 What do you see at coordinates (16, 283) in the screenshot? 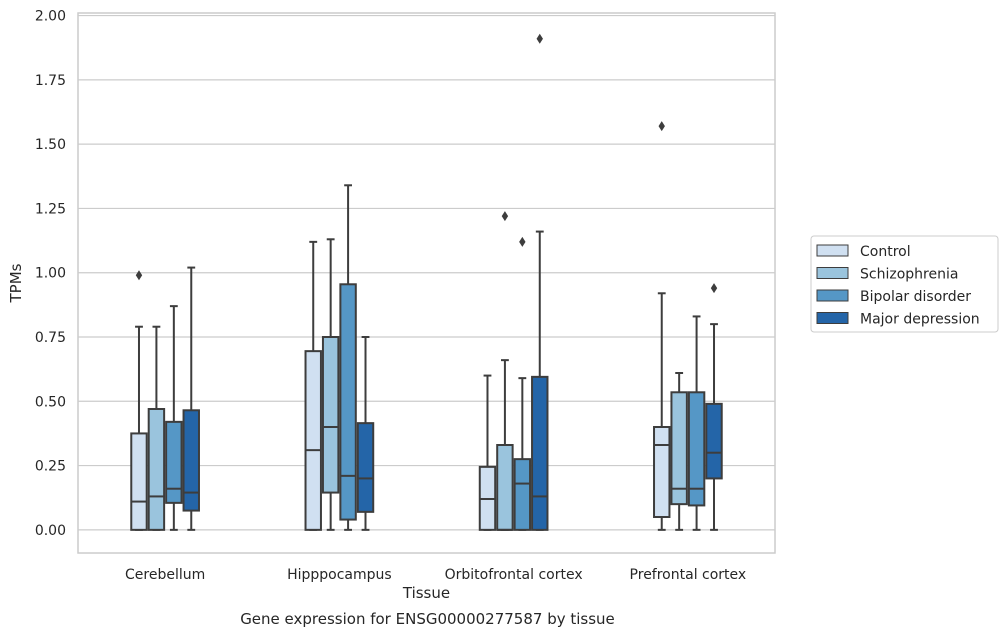
I see `y-axis-label: TPMs` at bounding box center [16, 283].